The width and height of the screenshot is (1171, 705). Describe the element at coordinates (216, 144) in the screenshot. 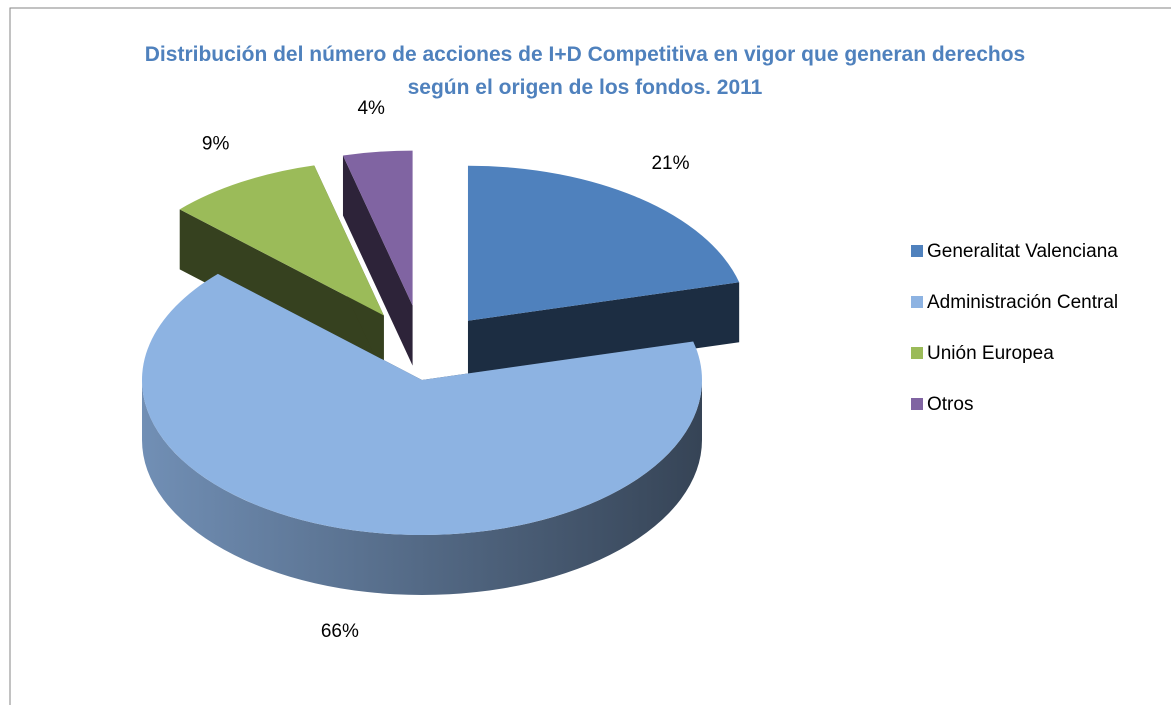

I see `data-label: 9%` at that location.